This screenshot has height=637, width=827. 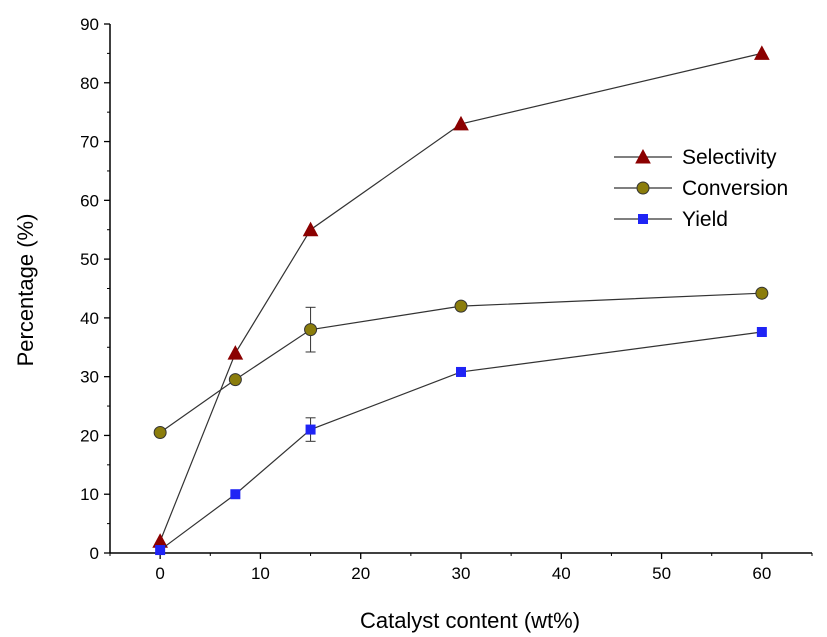 I want to click on legend-label: Yield, so click(x=705, y=219).